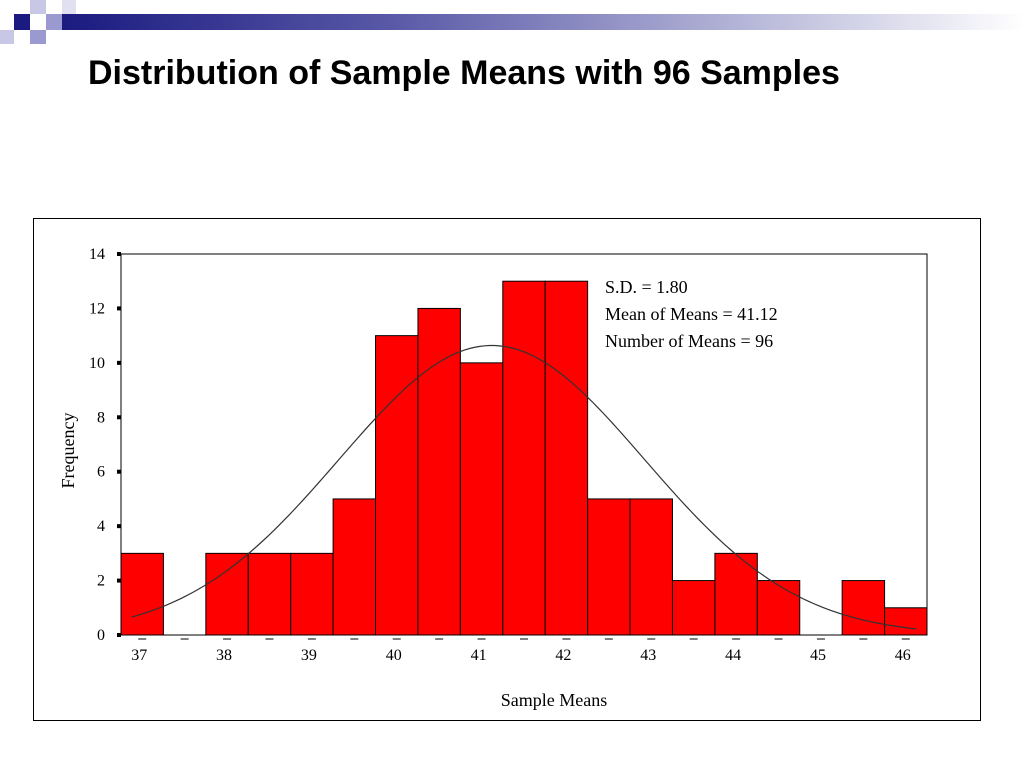 This screenshot has height=768, width=1024. Describe the element at coordinates (224, 655) in the screenshot. I see `x-tick-label: 38` at that location.